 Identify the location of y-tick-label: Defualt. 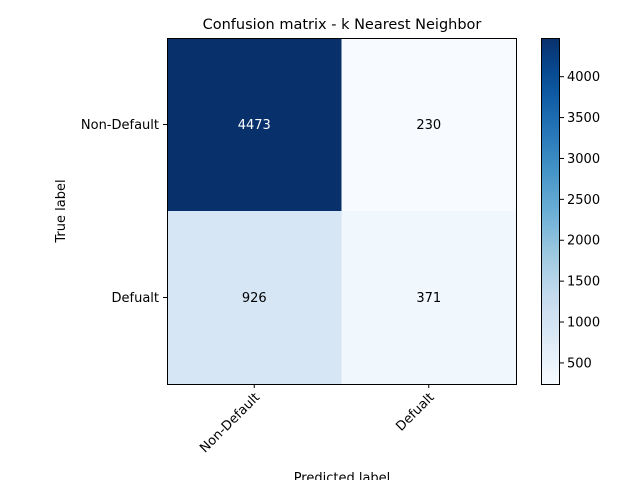
(136, 298).